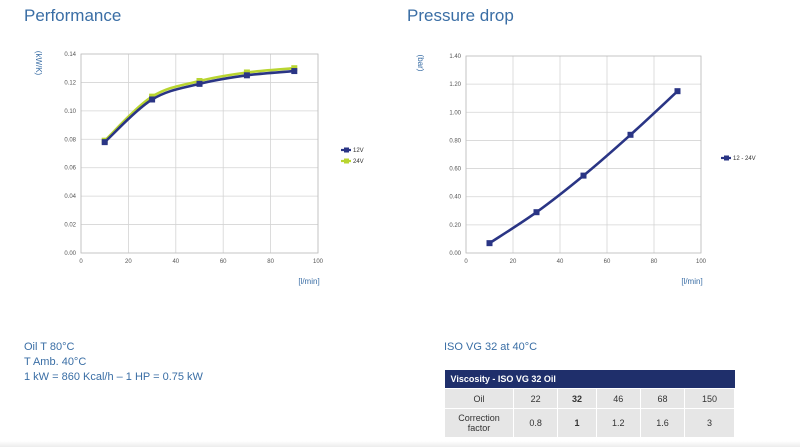 This screenshot has width=800, height=447. I want to click on oil-value-22: 22, so click(535, 398).